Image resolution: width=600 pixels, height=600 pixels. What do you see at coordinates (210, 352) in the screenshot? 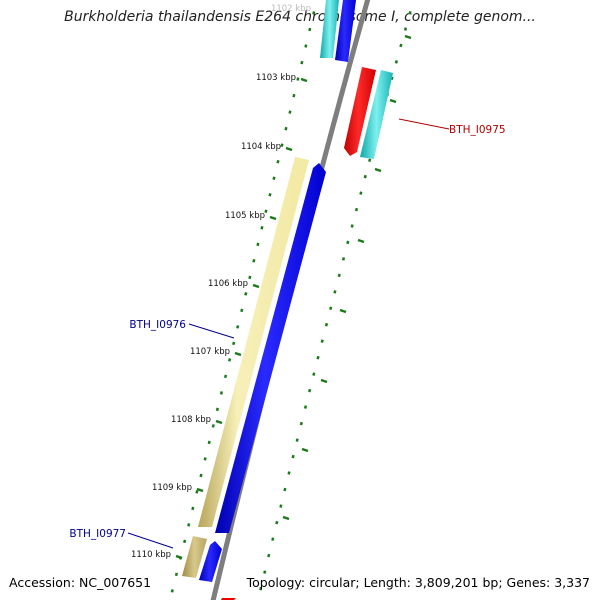
I see `tick-label-1107: 1107 kbp` at bounding box center [210, 352].